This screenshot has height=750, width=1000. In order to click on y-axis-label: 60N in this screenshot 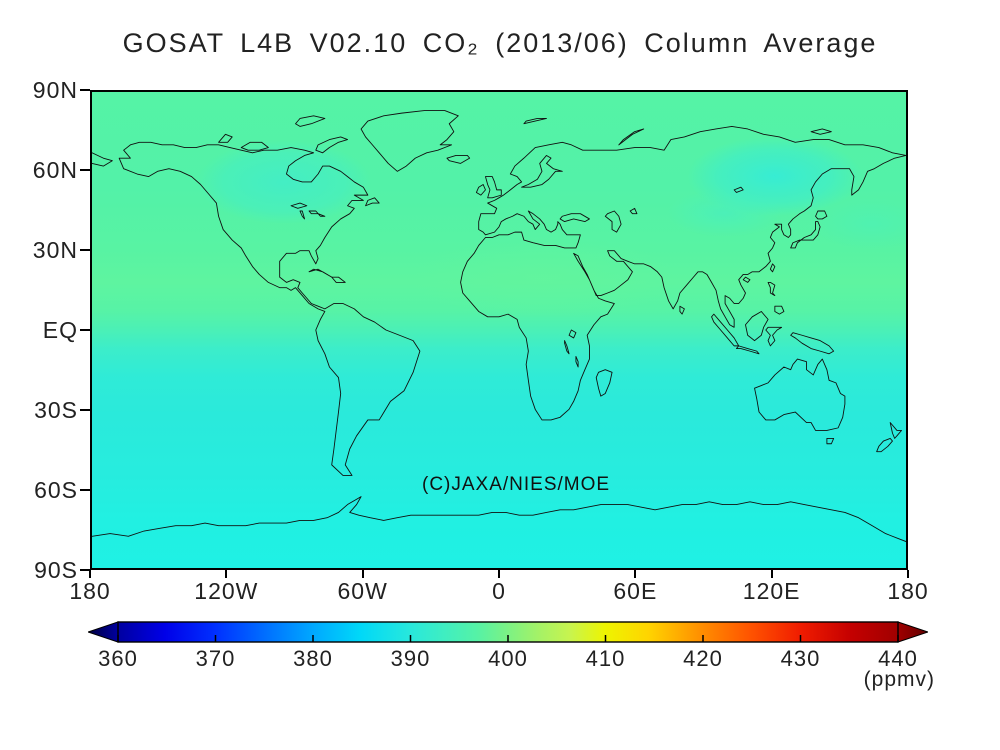, I will do `click(55, 170)`.